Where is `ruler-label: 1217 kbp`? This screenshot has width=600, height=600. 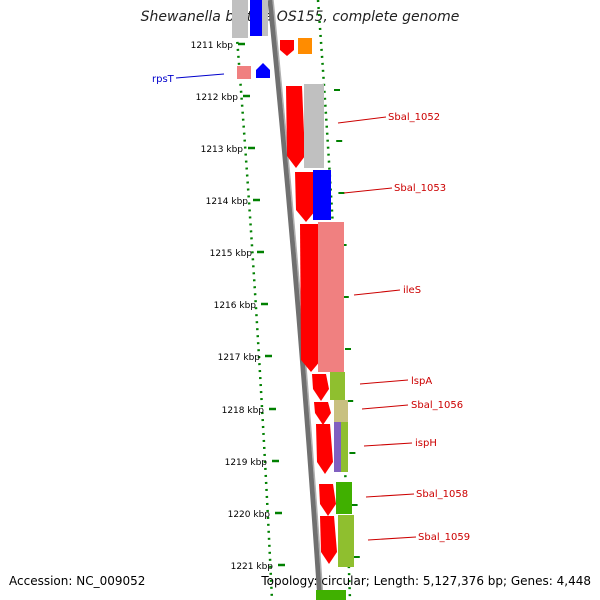
ruler-label: 1217 kbp is located at coordinates (239, 358).